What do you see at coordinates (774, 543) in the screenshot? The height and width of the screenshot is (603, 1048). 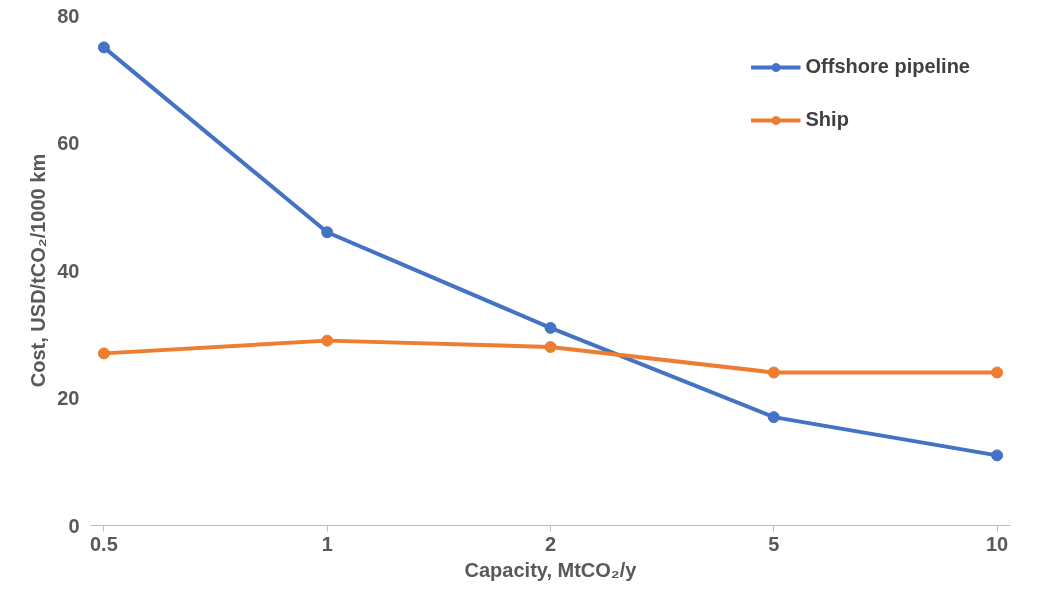 I see `x-tick-label: 5` at bounding box center [774, 543].